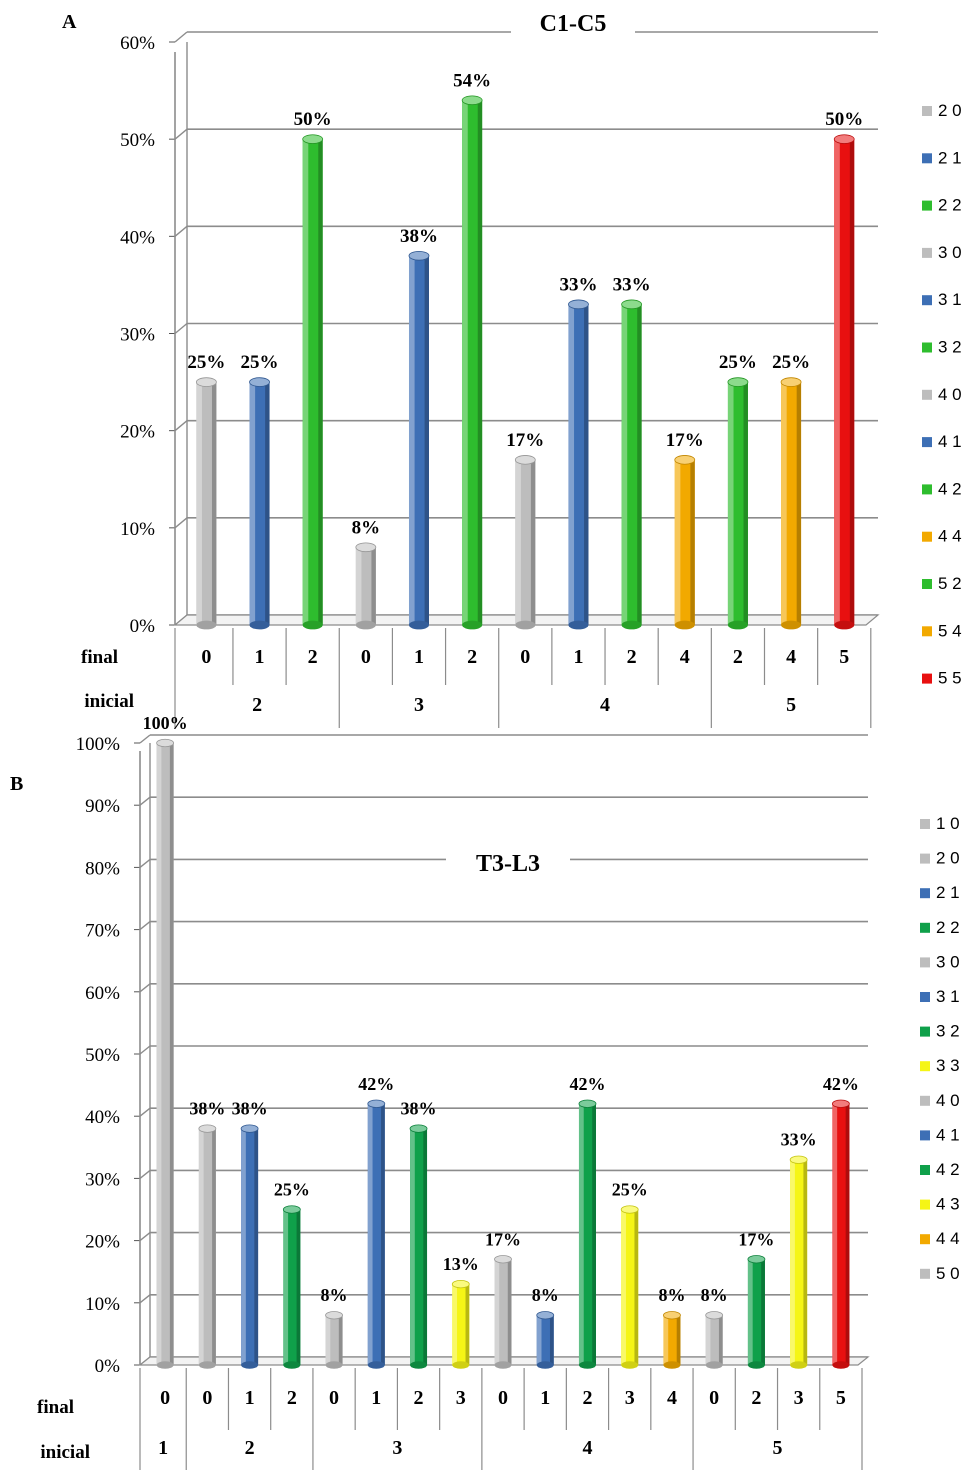 This screenshot has width=977, height=1470. I want to click on row-label-final: final, so click(55, 1407).